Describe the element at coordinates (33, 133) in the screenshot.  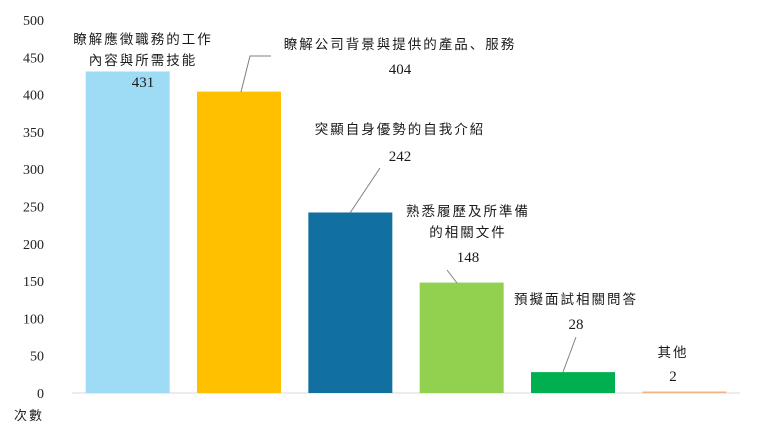
I see `y-tick-label: 350` at that location.